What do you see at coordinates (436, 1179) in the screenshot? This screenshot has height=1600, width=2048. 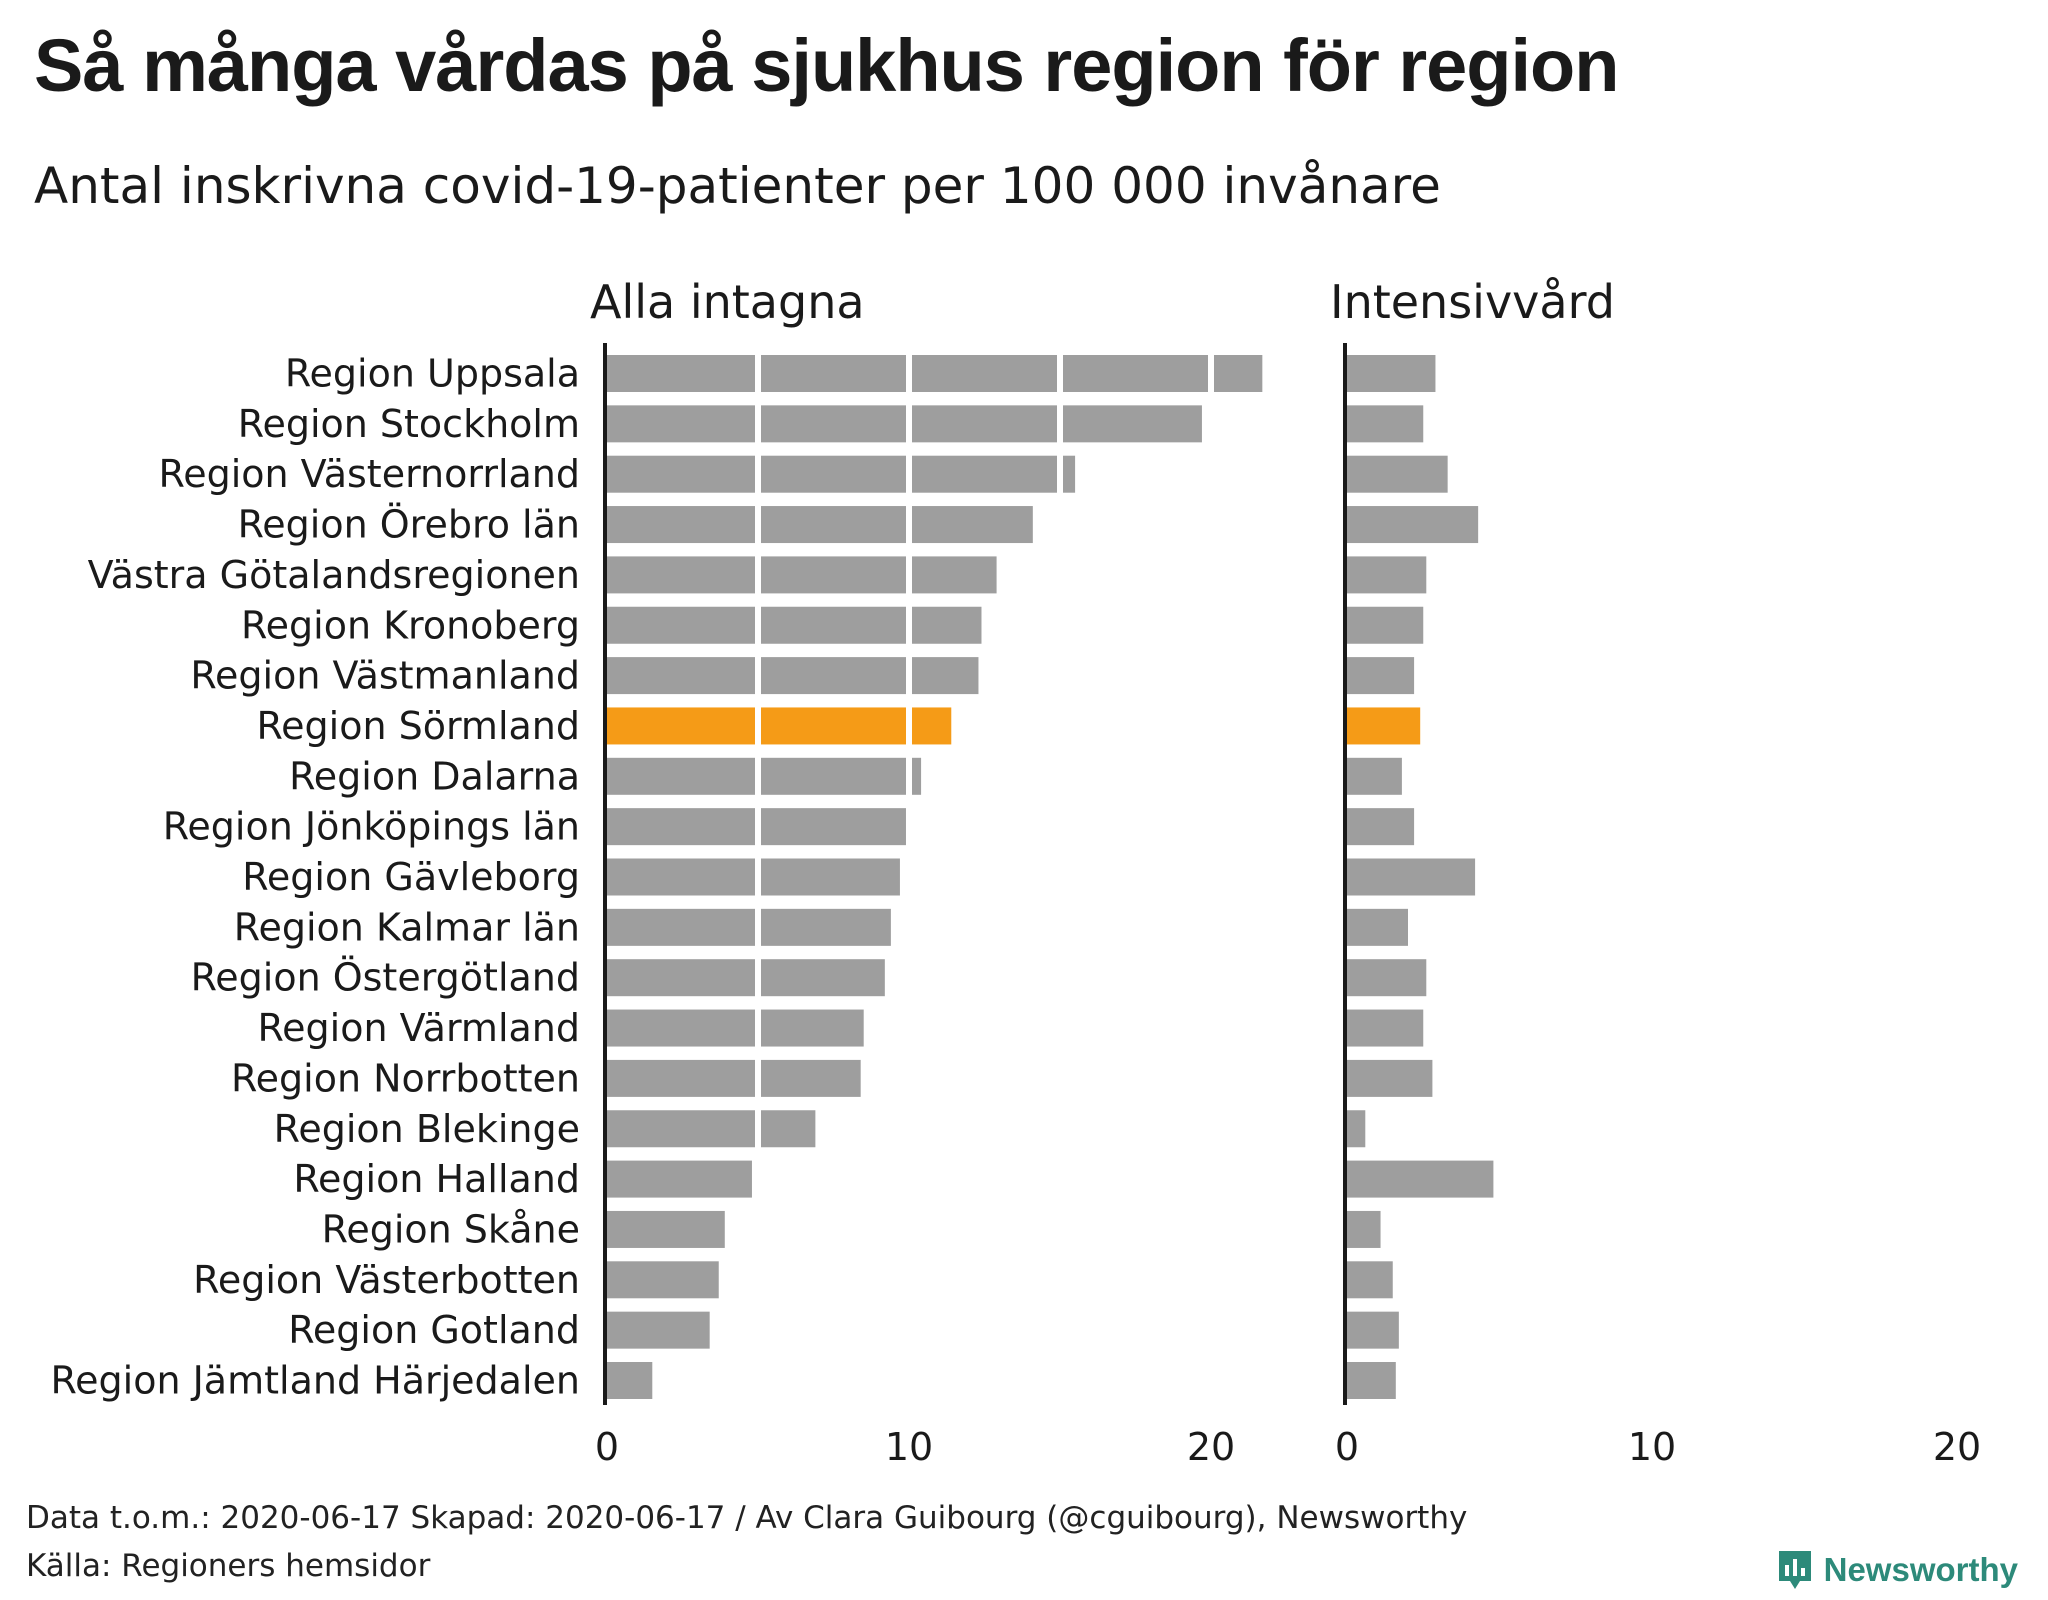 I see `category-label: Region Halland` at bounding box center [436, 1179].